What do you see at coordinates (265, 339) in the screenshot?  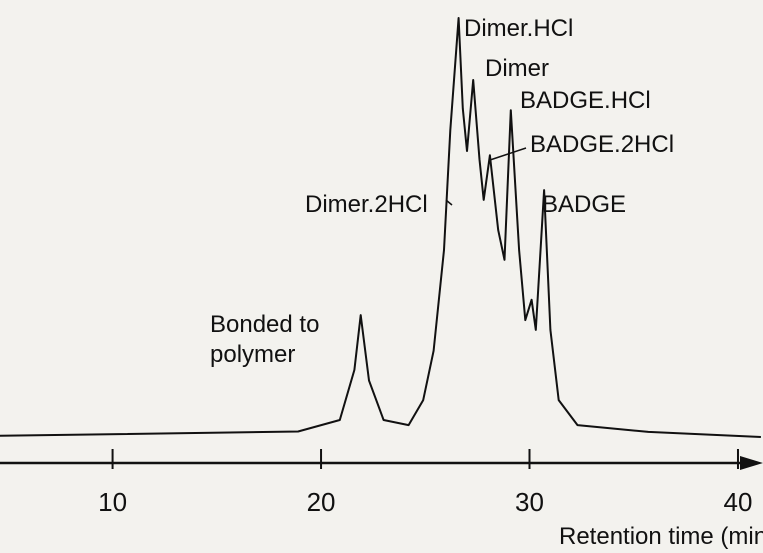 I see `peak-label: Bonded to polymer` at bounding box center [265, 339].